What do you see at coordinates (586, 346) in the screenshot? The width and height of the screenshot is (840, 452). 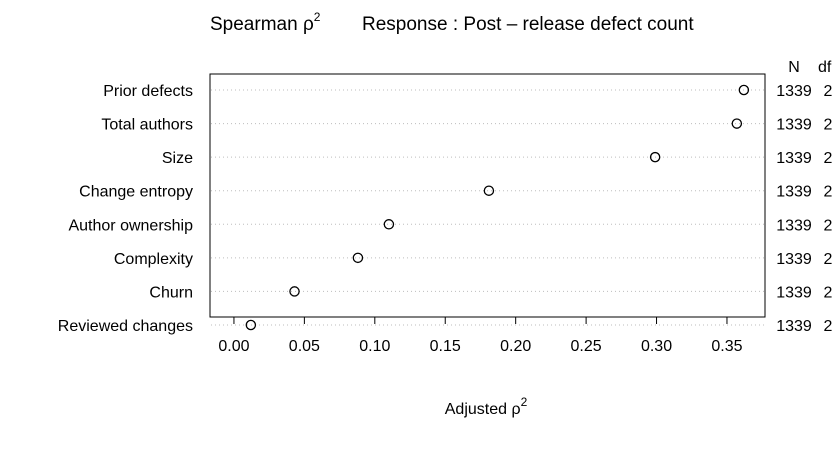 I see `x-tick-label: 0.25` at bounding box center [586, 346].